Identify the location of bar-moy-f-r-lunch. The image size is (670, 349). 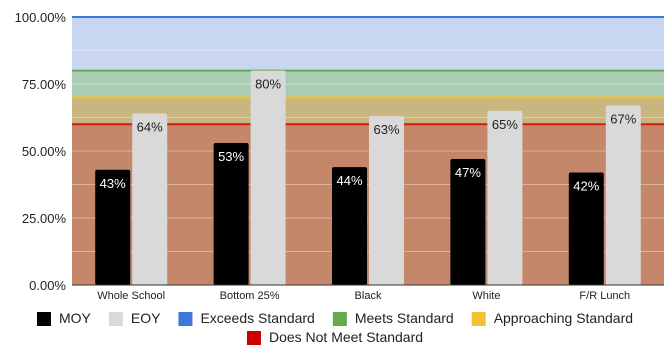
(586, 228).